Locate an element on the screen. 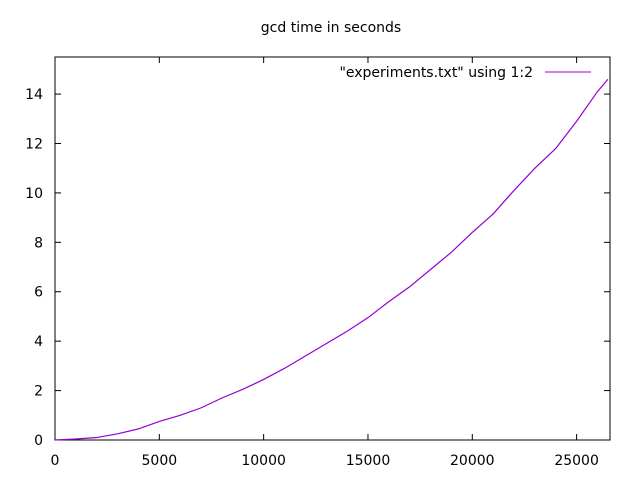 This screenshot has height=480, width=640. y-tick-label: 0 is located at coordinates (38, 441).